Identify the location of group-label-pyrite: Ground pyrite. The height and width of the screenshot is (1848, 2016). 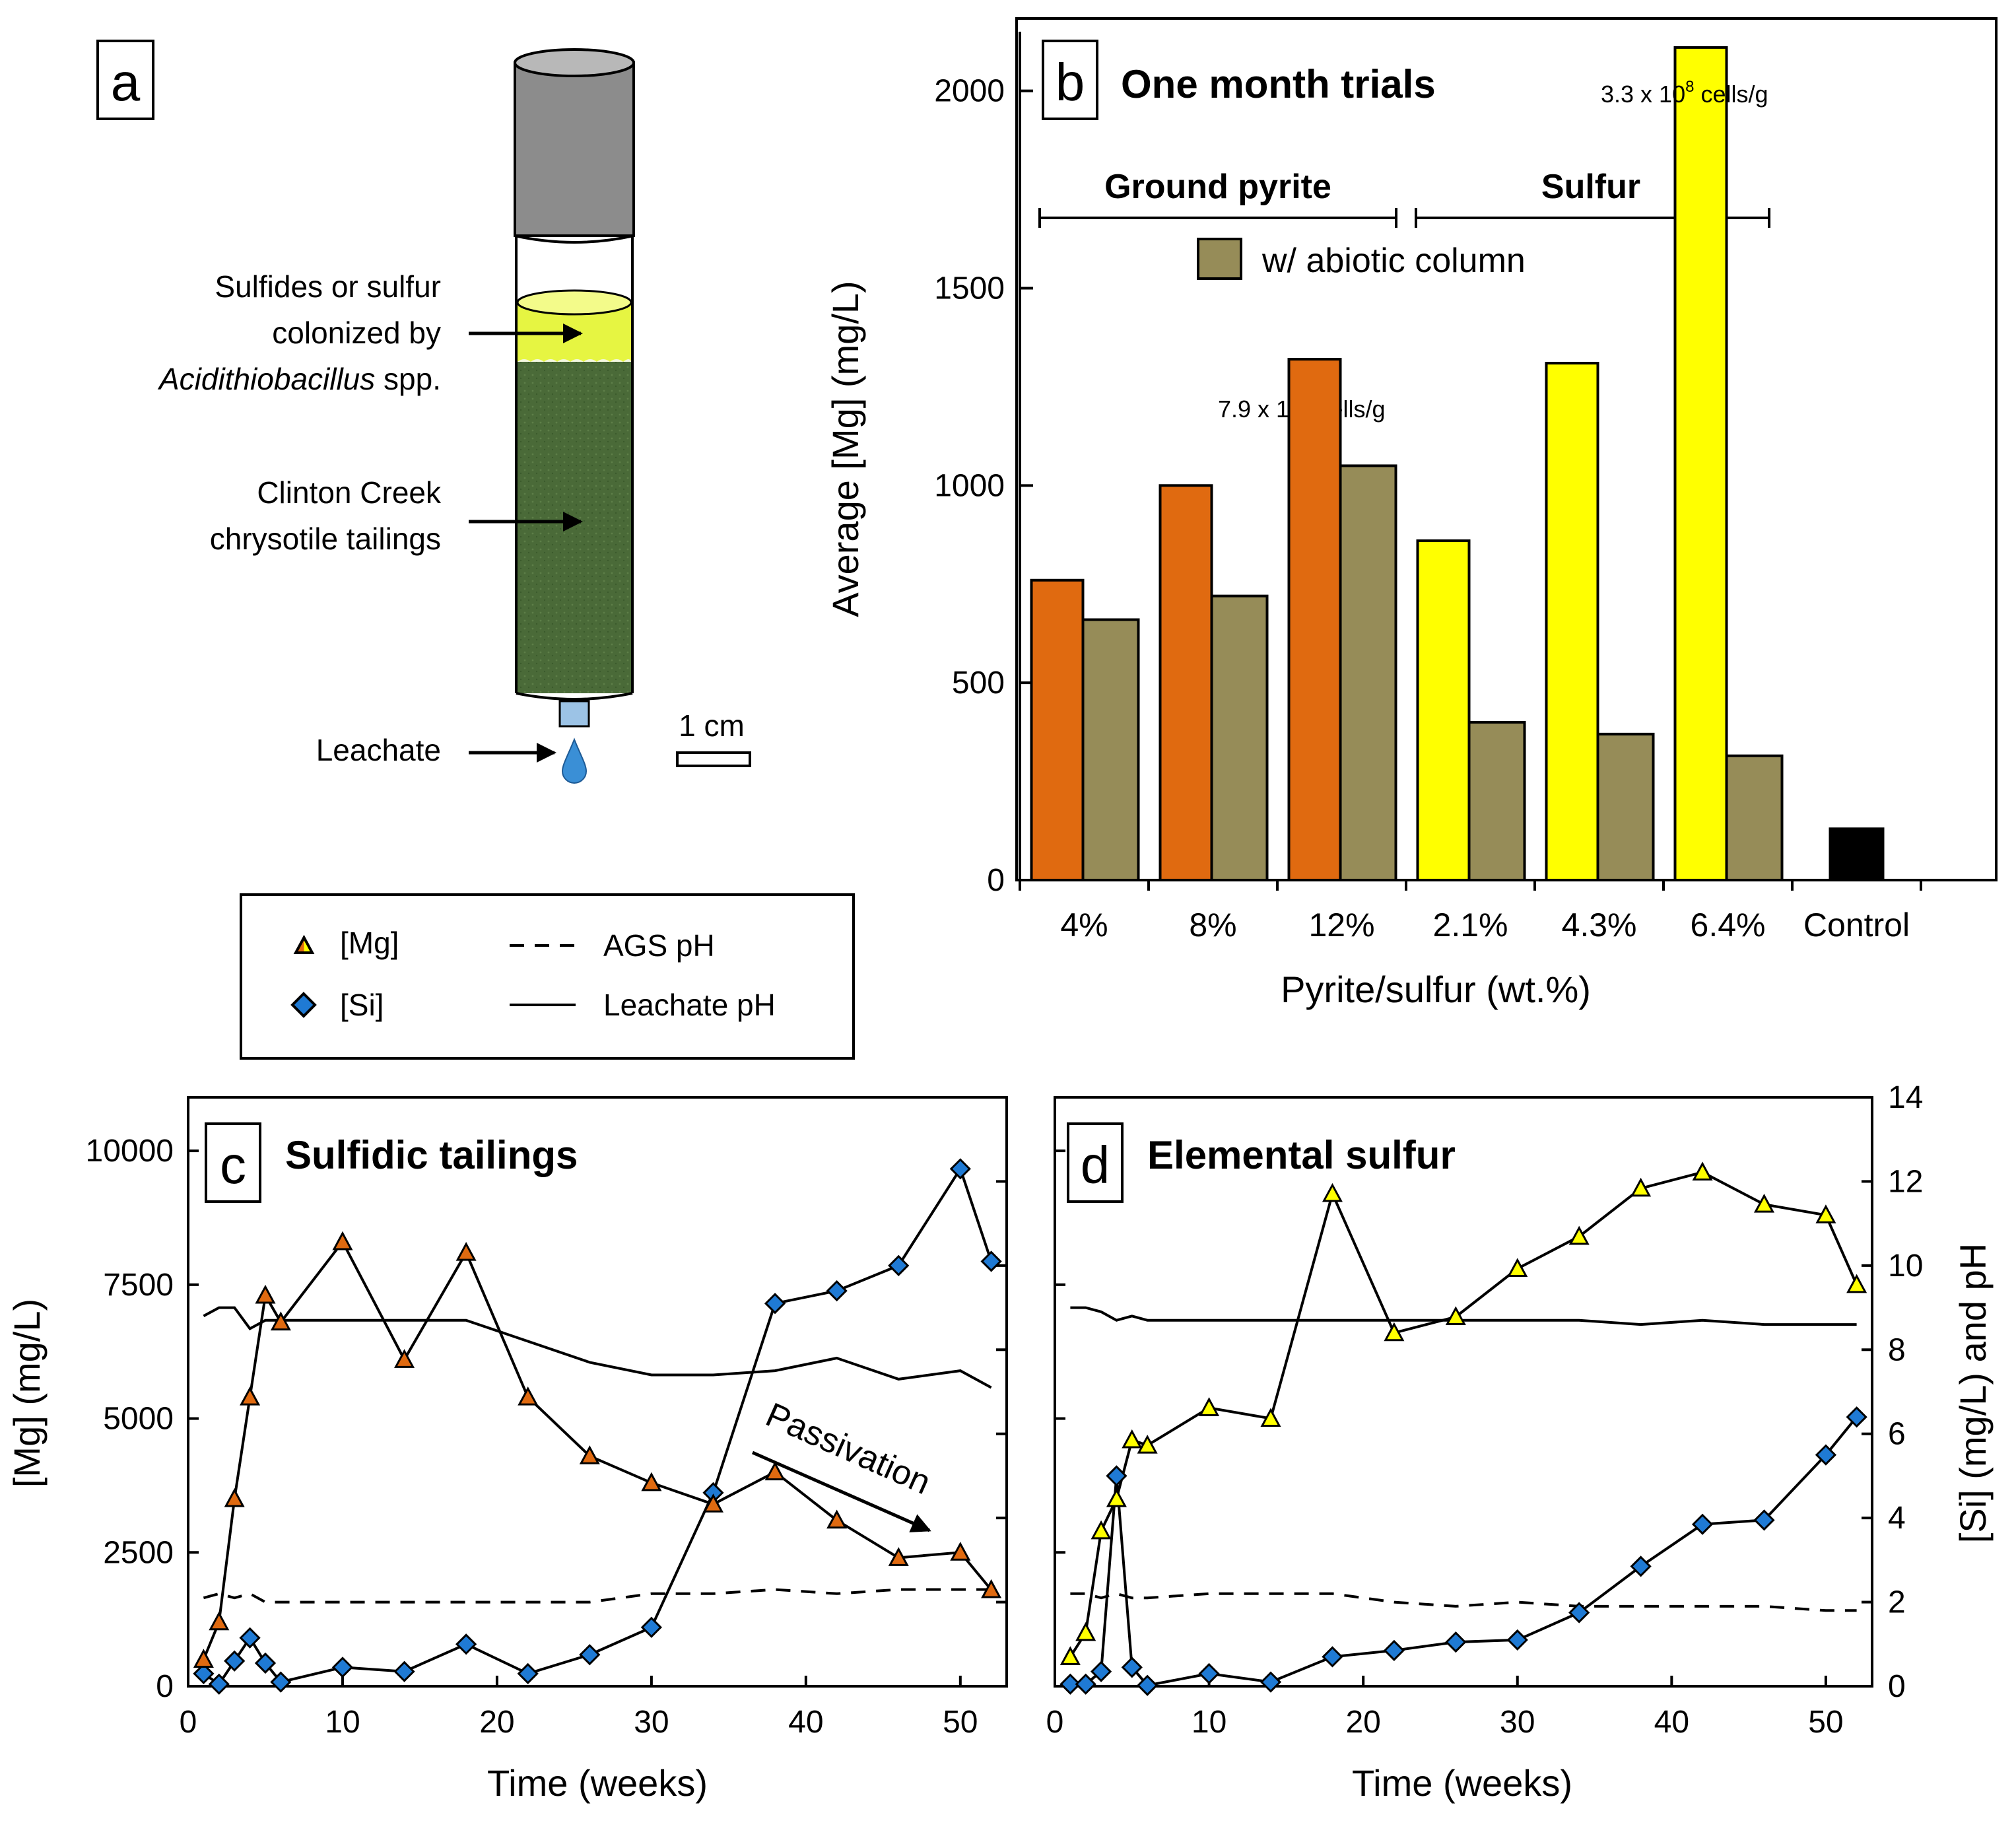
(1217, 187).